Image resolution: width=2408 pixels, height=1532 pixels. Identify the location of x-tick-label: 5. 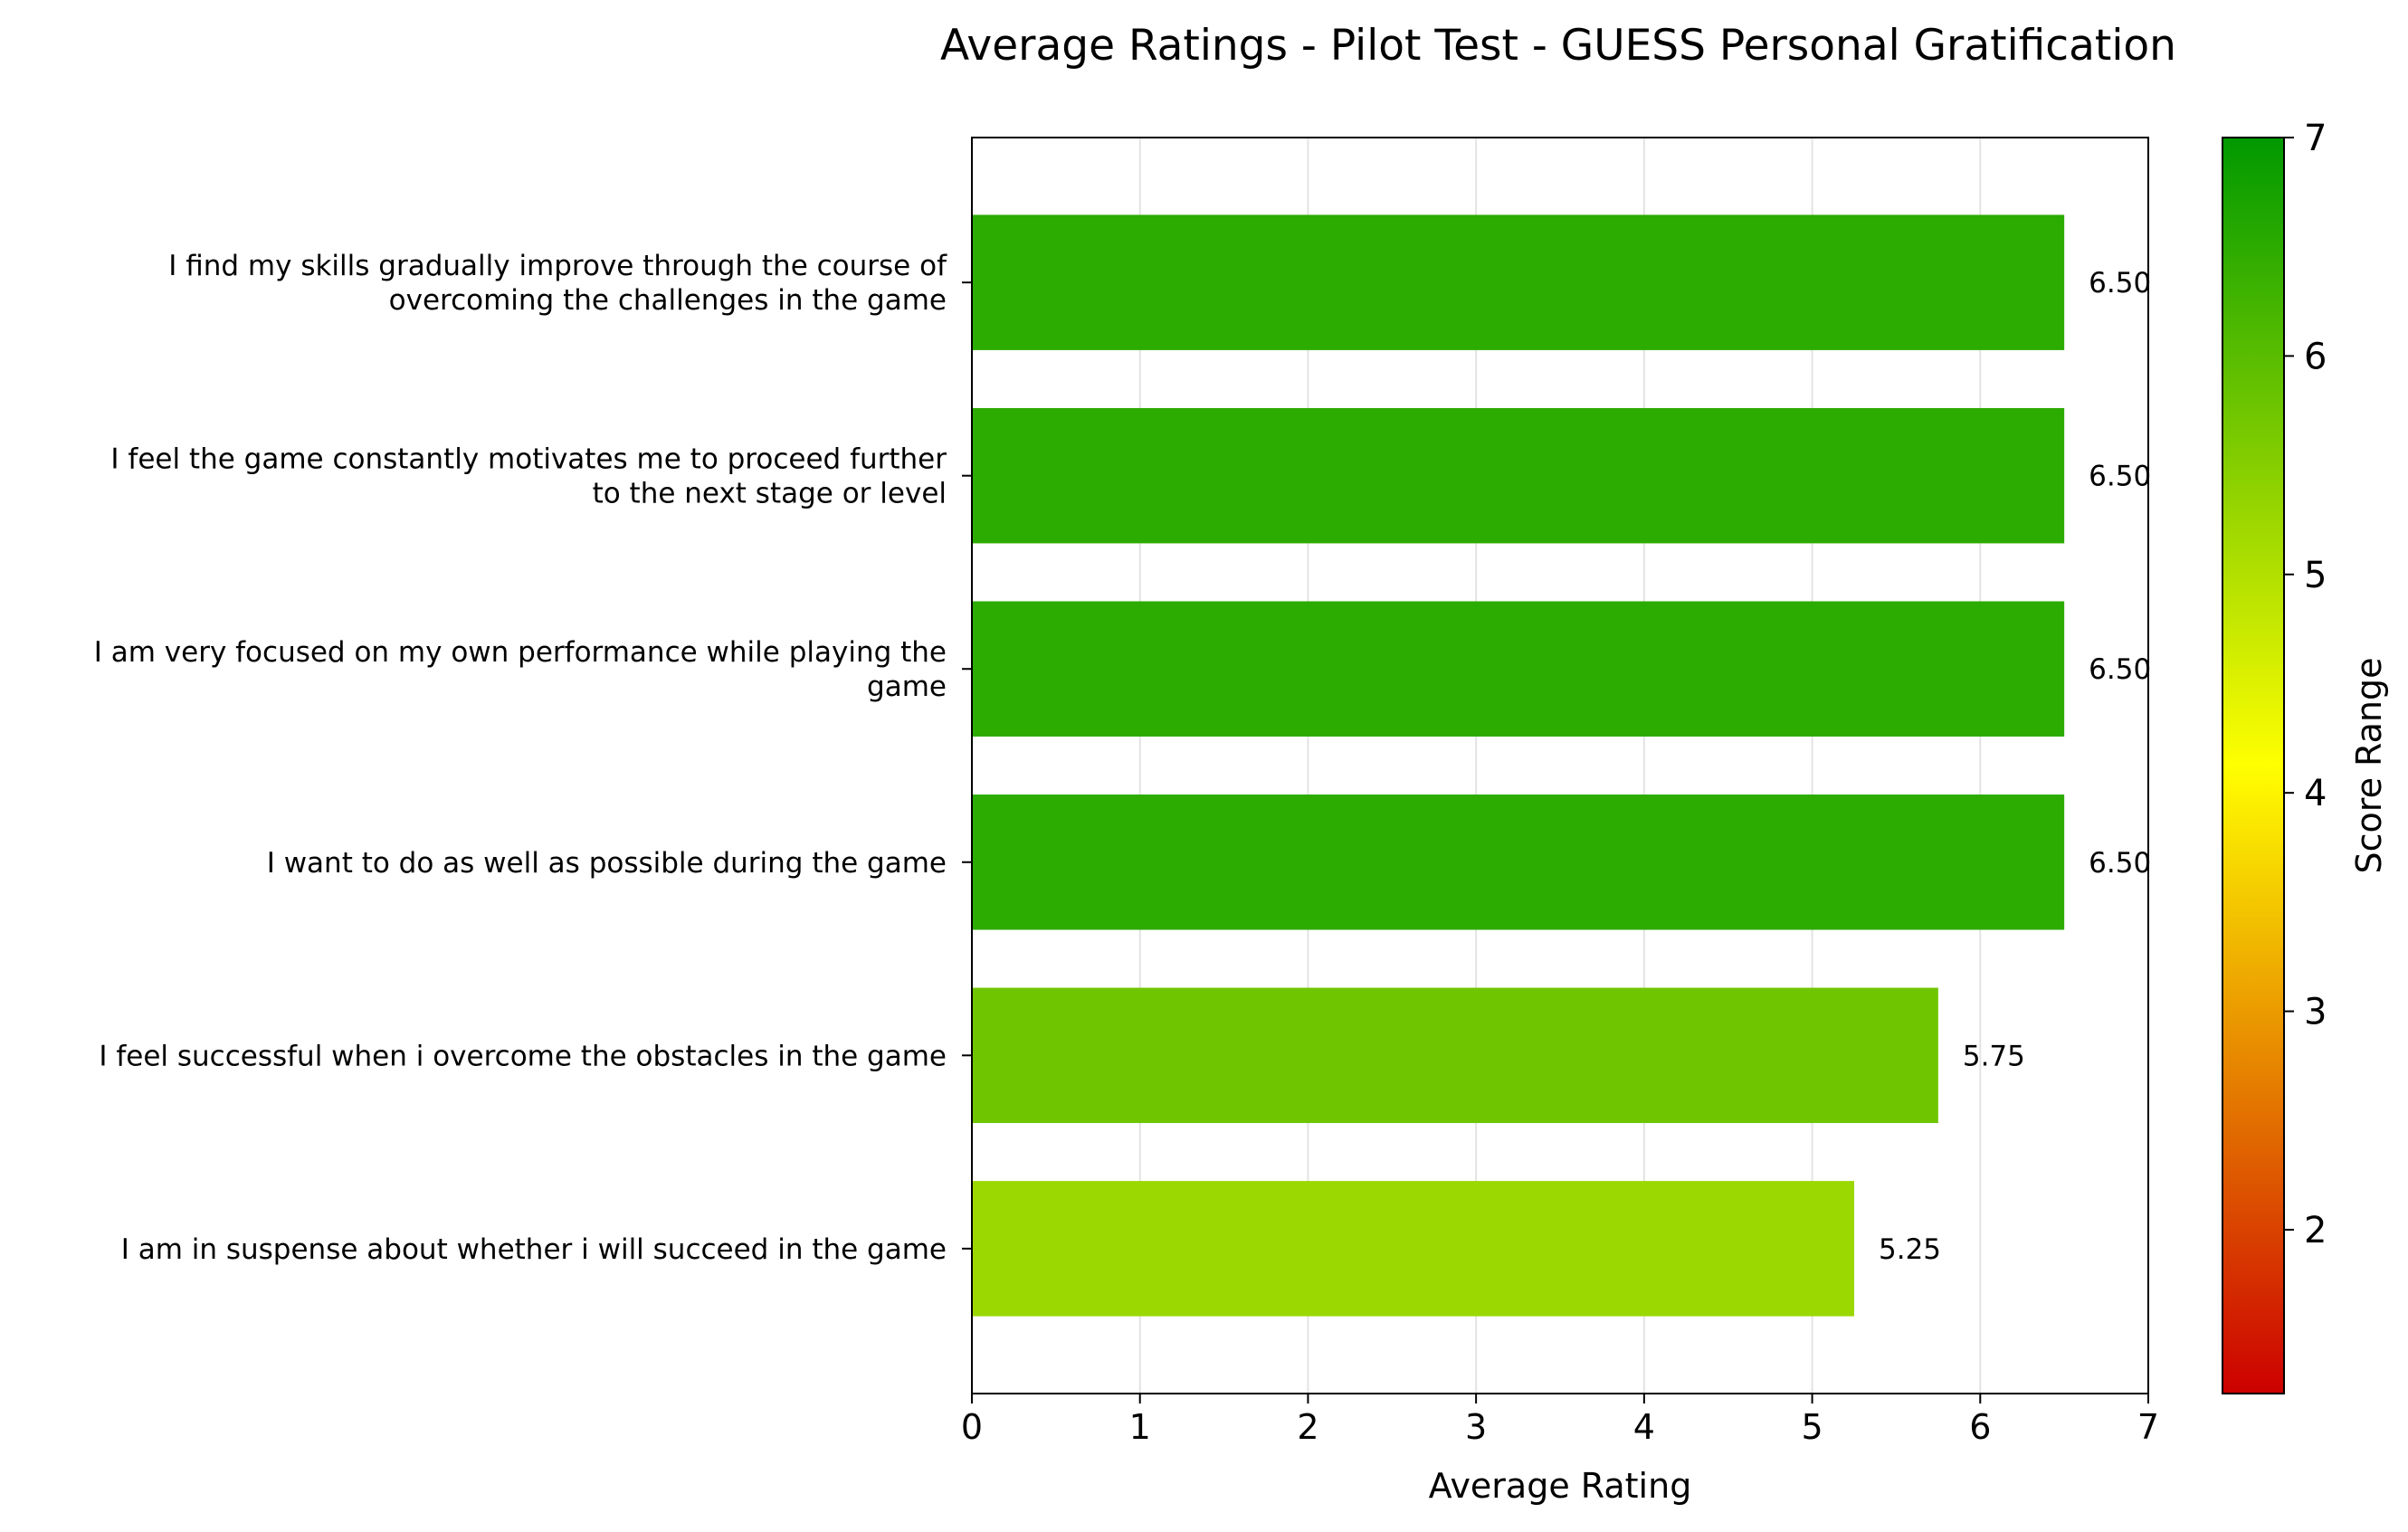
(1812, 1427).